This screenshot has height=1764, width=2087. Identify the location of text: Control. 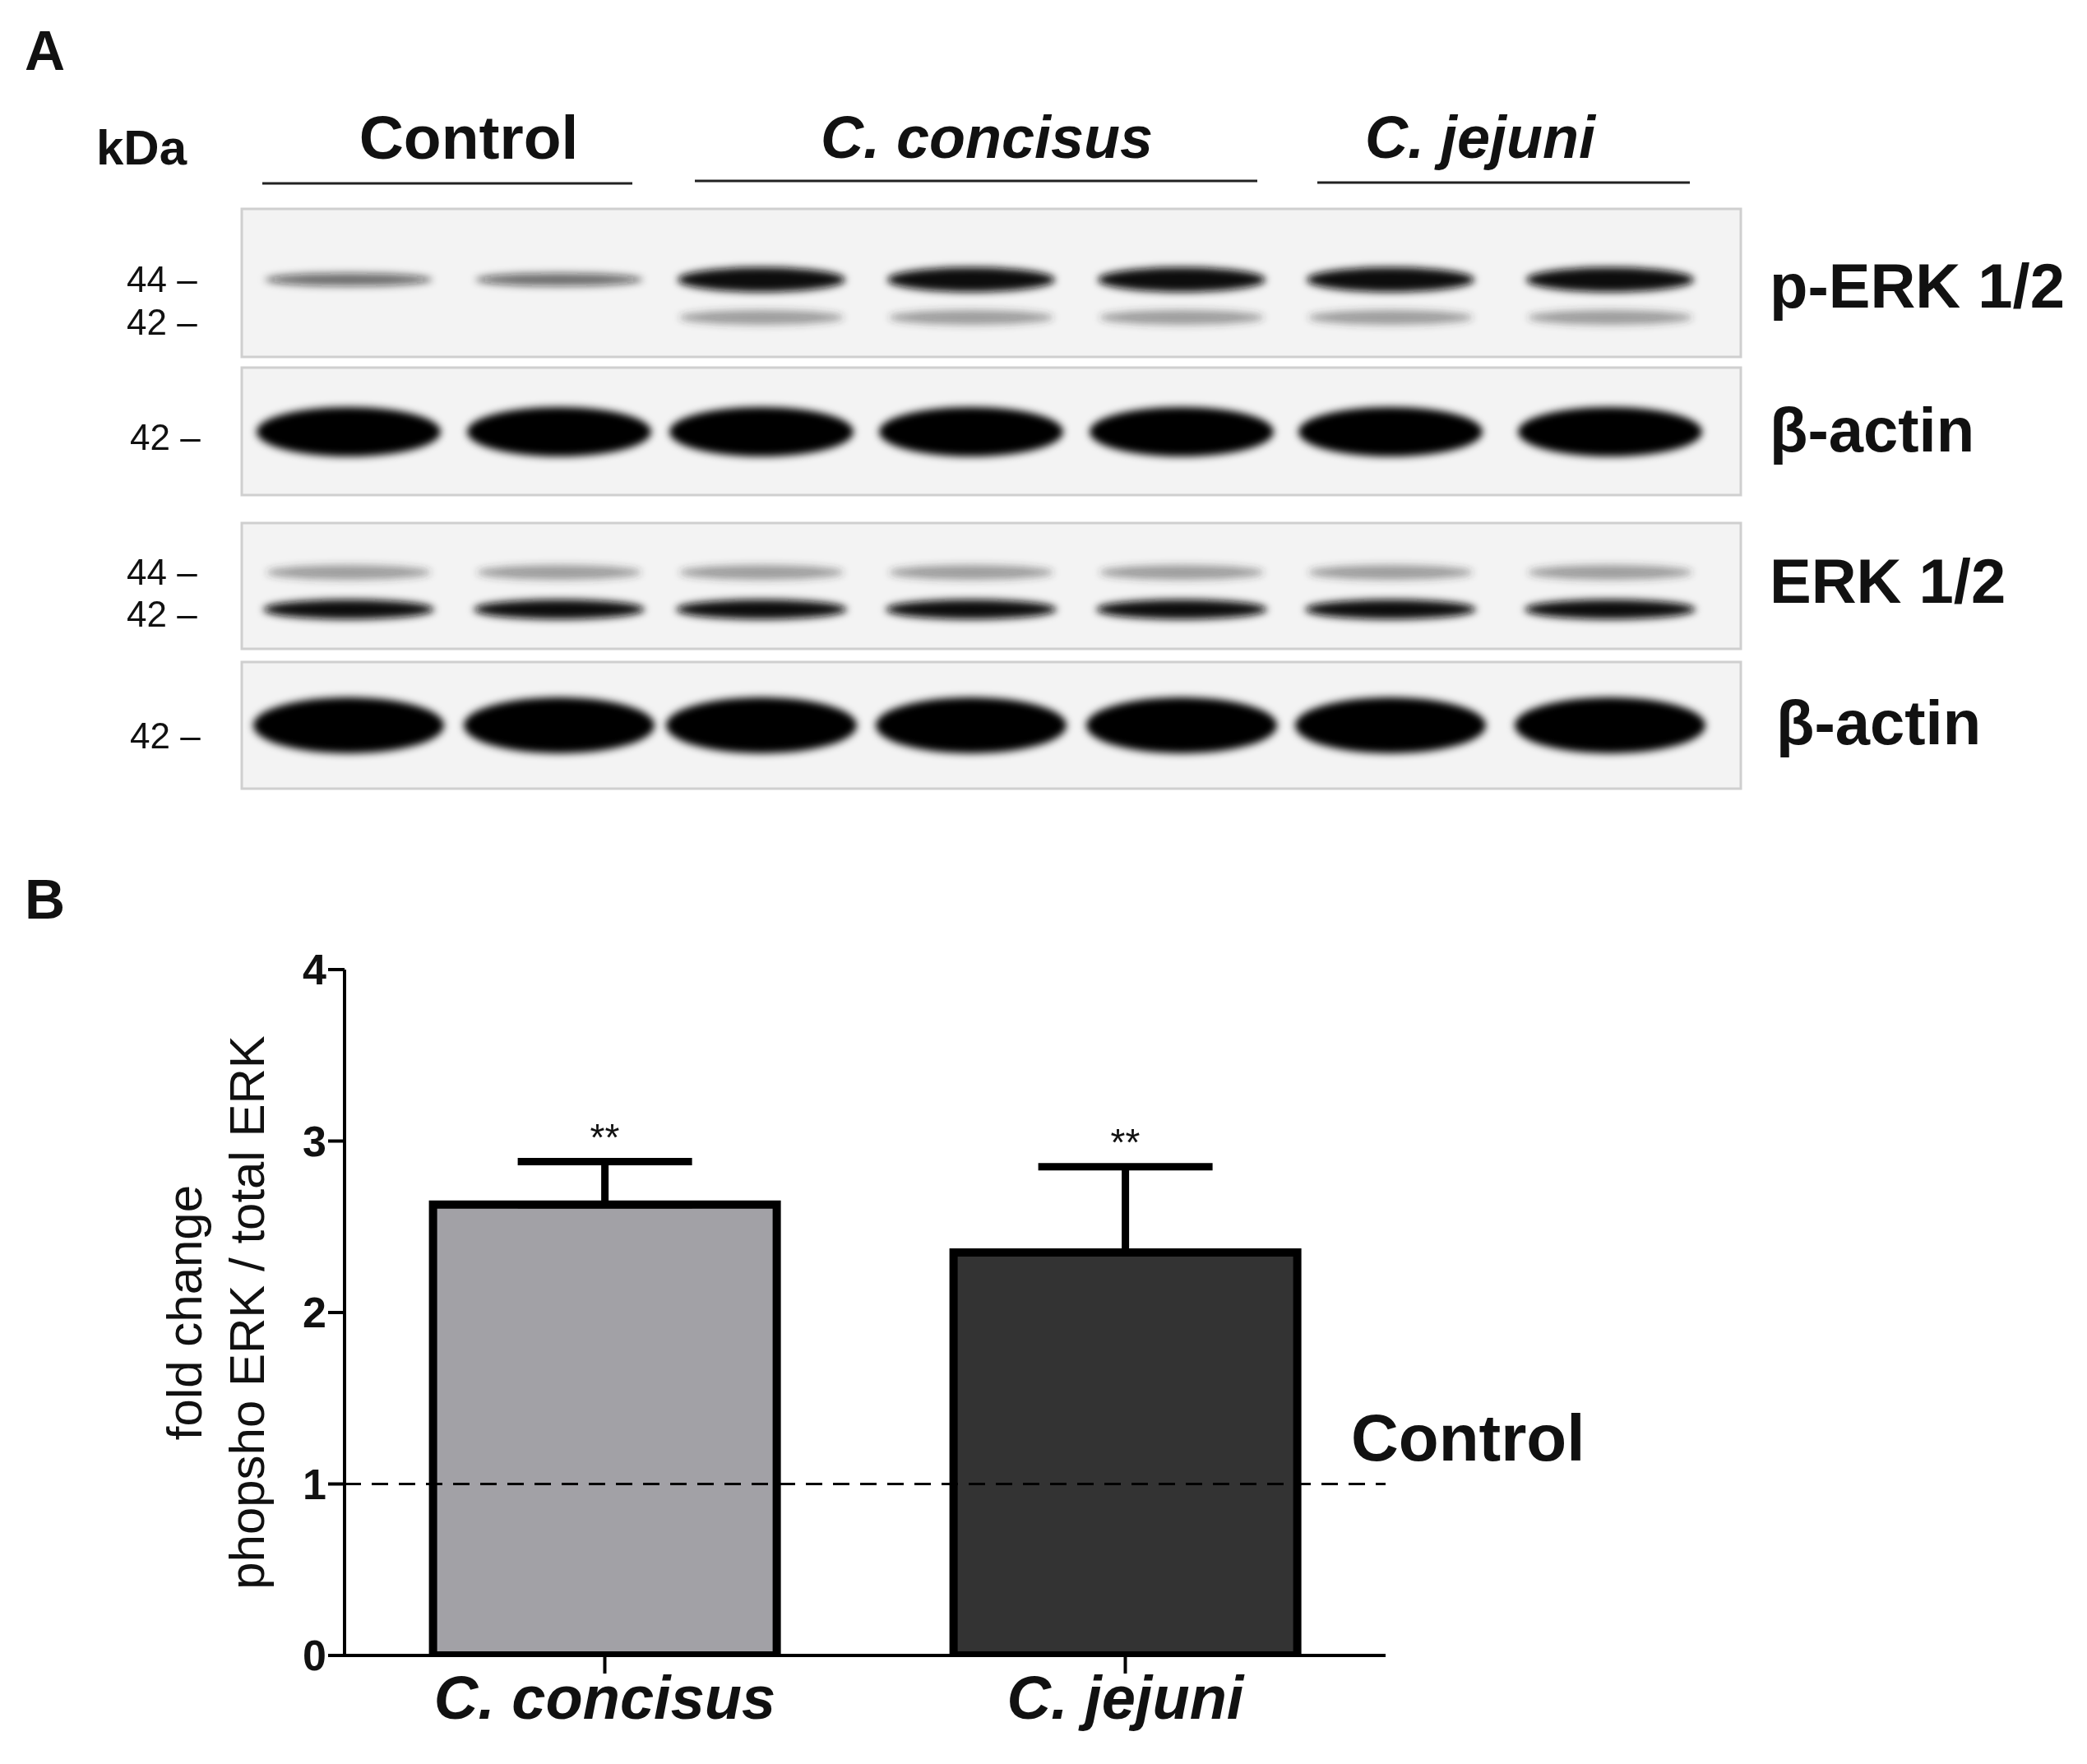
(469, 137).